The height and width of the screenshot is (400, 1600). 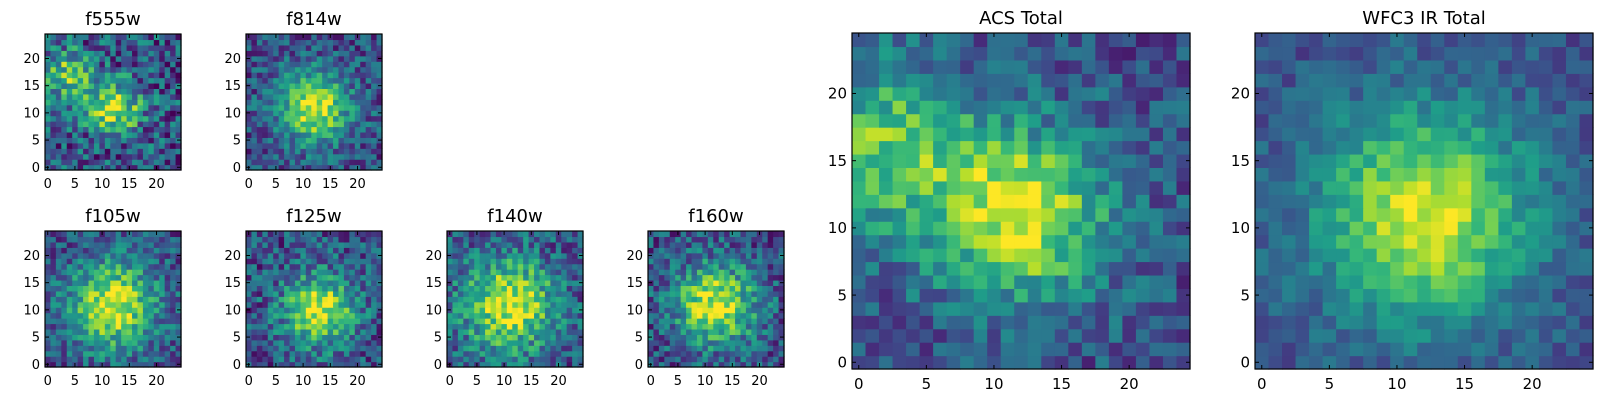 What do you see at coordinates (634, 283) in the screenshot?
I see `y-tick-label: 15` at bounding box center [634, 283].